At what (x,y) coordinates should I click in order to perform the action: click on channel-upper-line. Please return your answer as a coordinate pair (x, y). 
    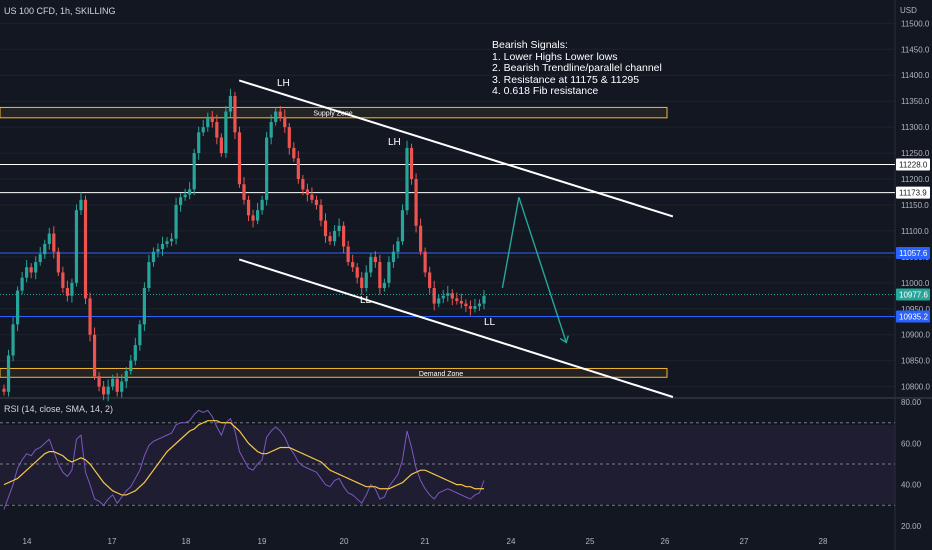
    Looking at the image, I should click on (456, 148).